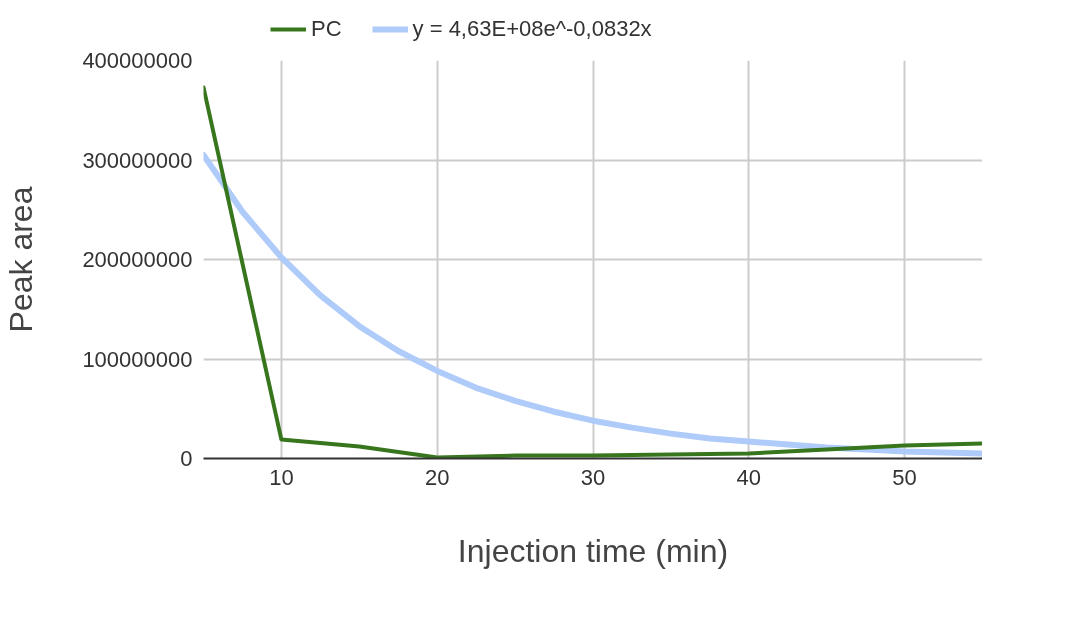 This screenshot has height=635, width=1074. I want to click on legend-label: y = 4,63E+08e^-0,0832x, so click(532, 29).